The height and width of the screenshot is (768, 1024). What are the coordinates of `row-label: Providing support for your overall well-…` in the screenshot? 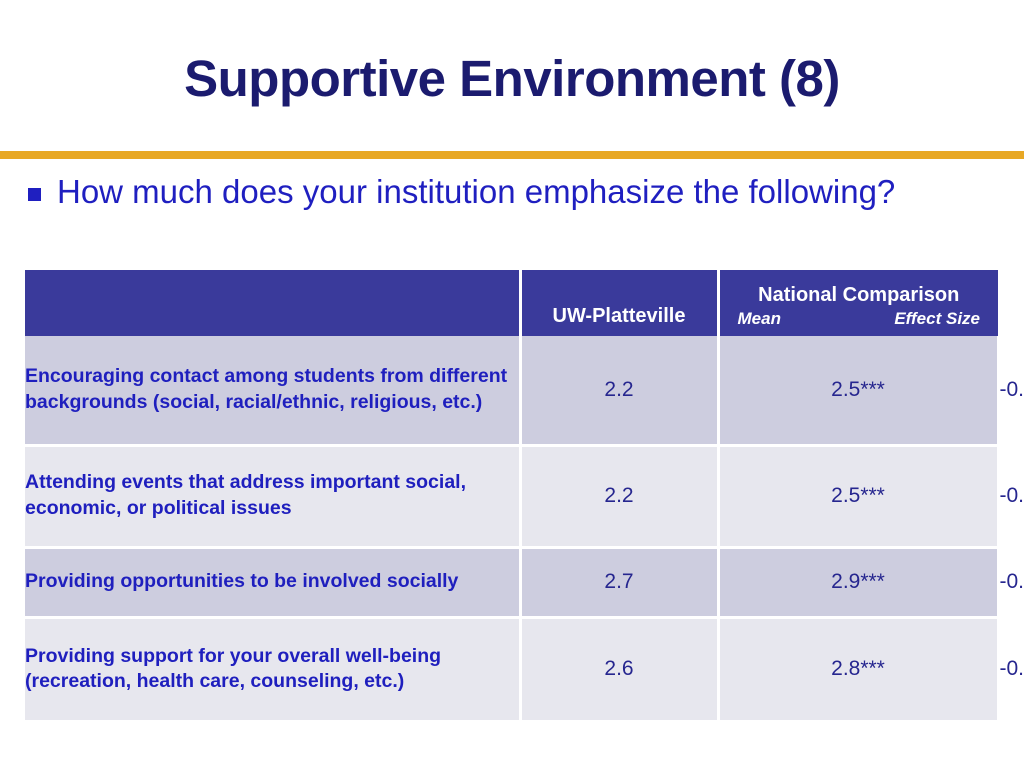 It's located at (273, 668).